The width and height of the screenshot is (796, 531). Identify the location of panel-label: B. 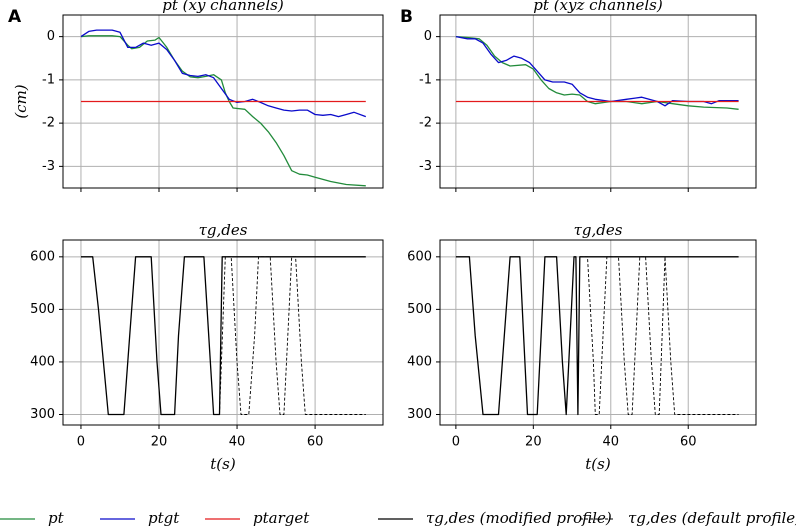
(406, 17).